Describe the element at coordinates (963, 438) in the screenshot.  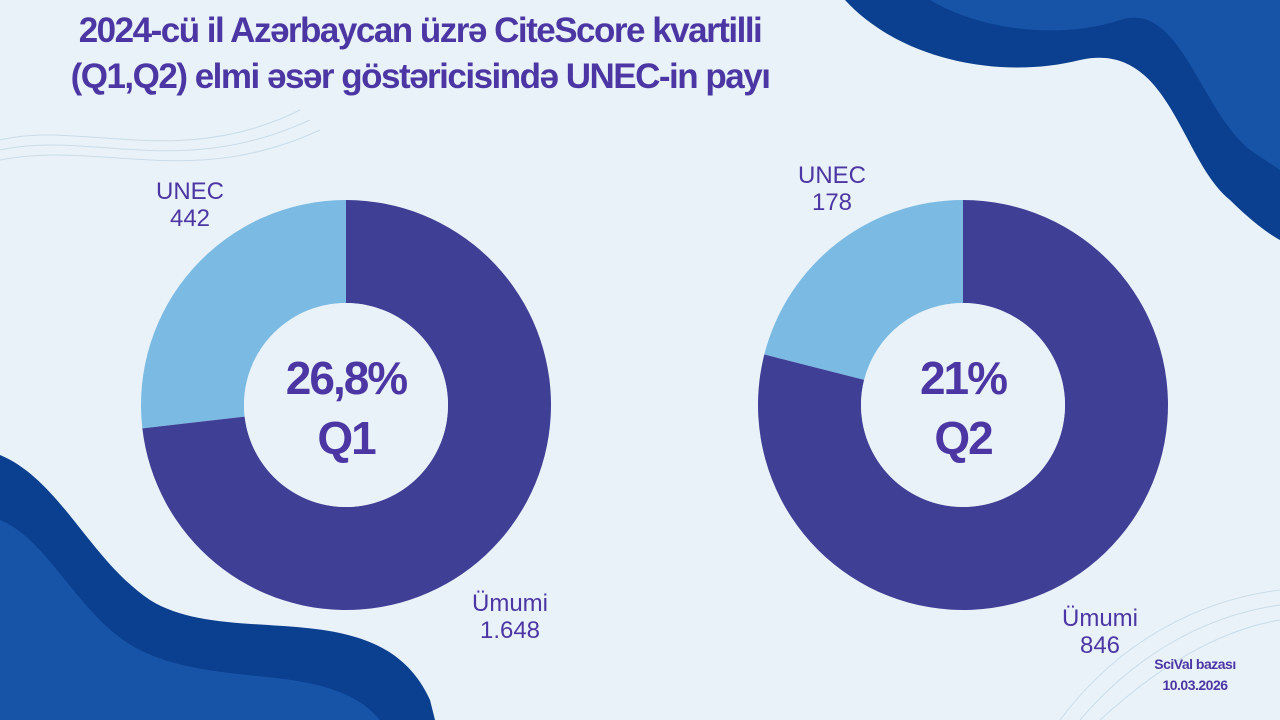
I see `center-label: Q2` at that location.